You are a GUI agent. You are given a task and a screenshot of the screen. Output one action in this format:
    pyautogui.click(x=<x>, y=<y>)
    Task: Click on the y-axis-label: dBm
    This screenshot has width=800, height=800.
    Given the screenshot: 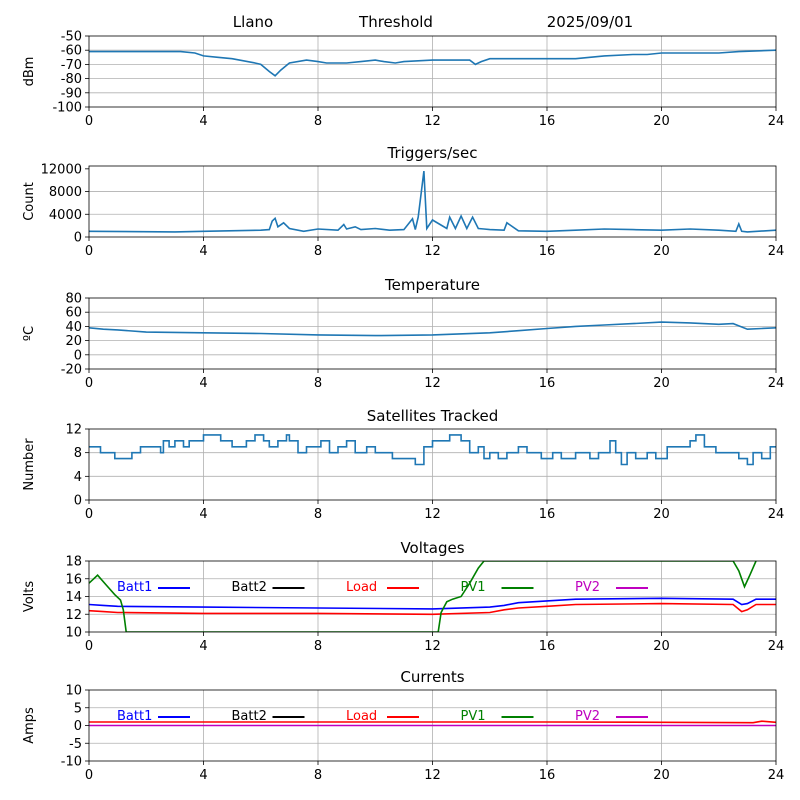 What is the action you would take?
    pyautogui.click(x=29, y=72)
    